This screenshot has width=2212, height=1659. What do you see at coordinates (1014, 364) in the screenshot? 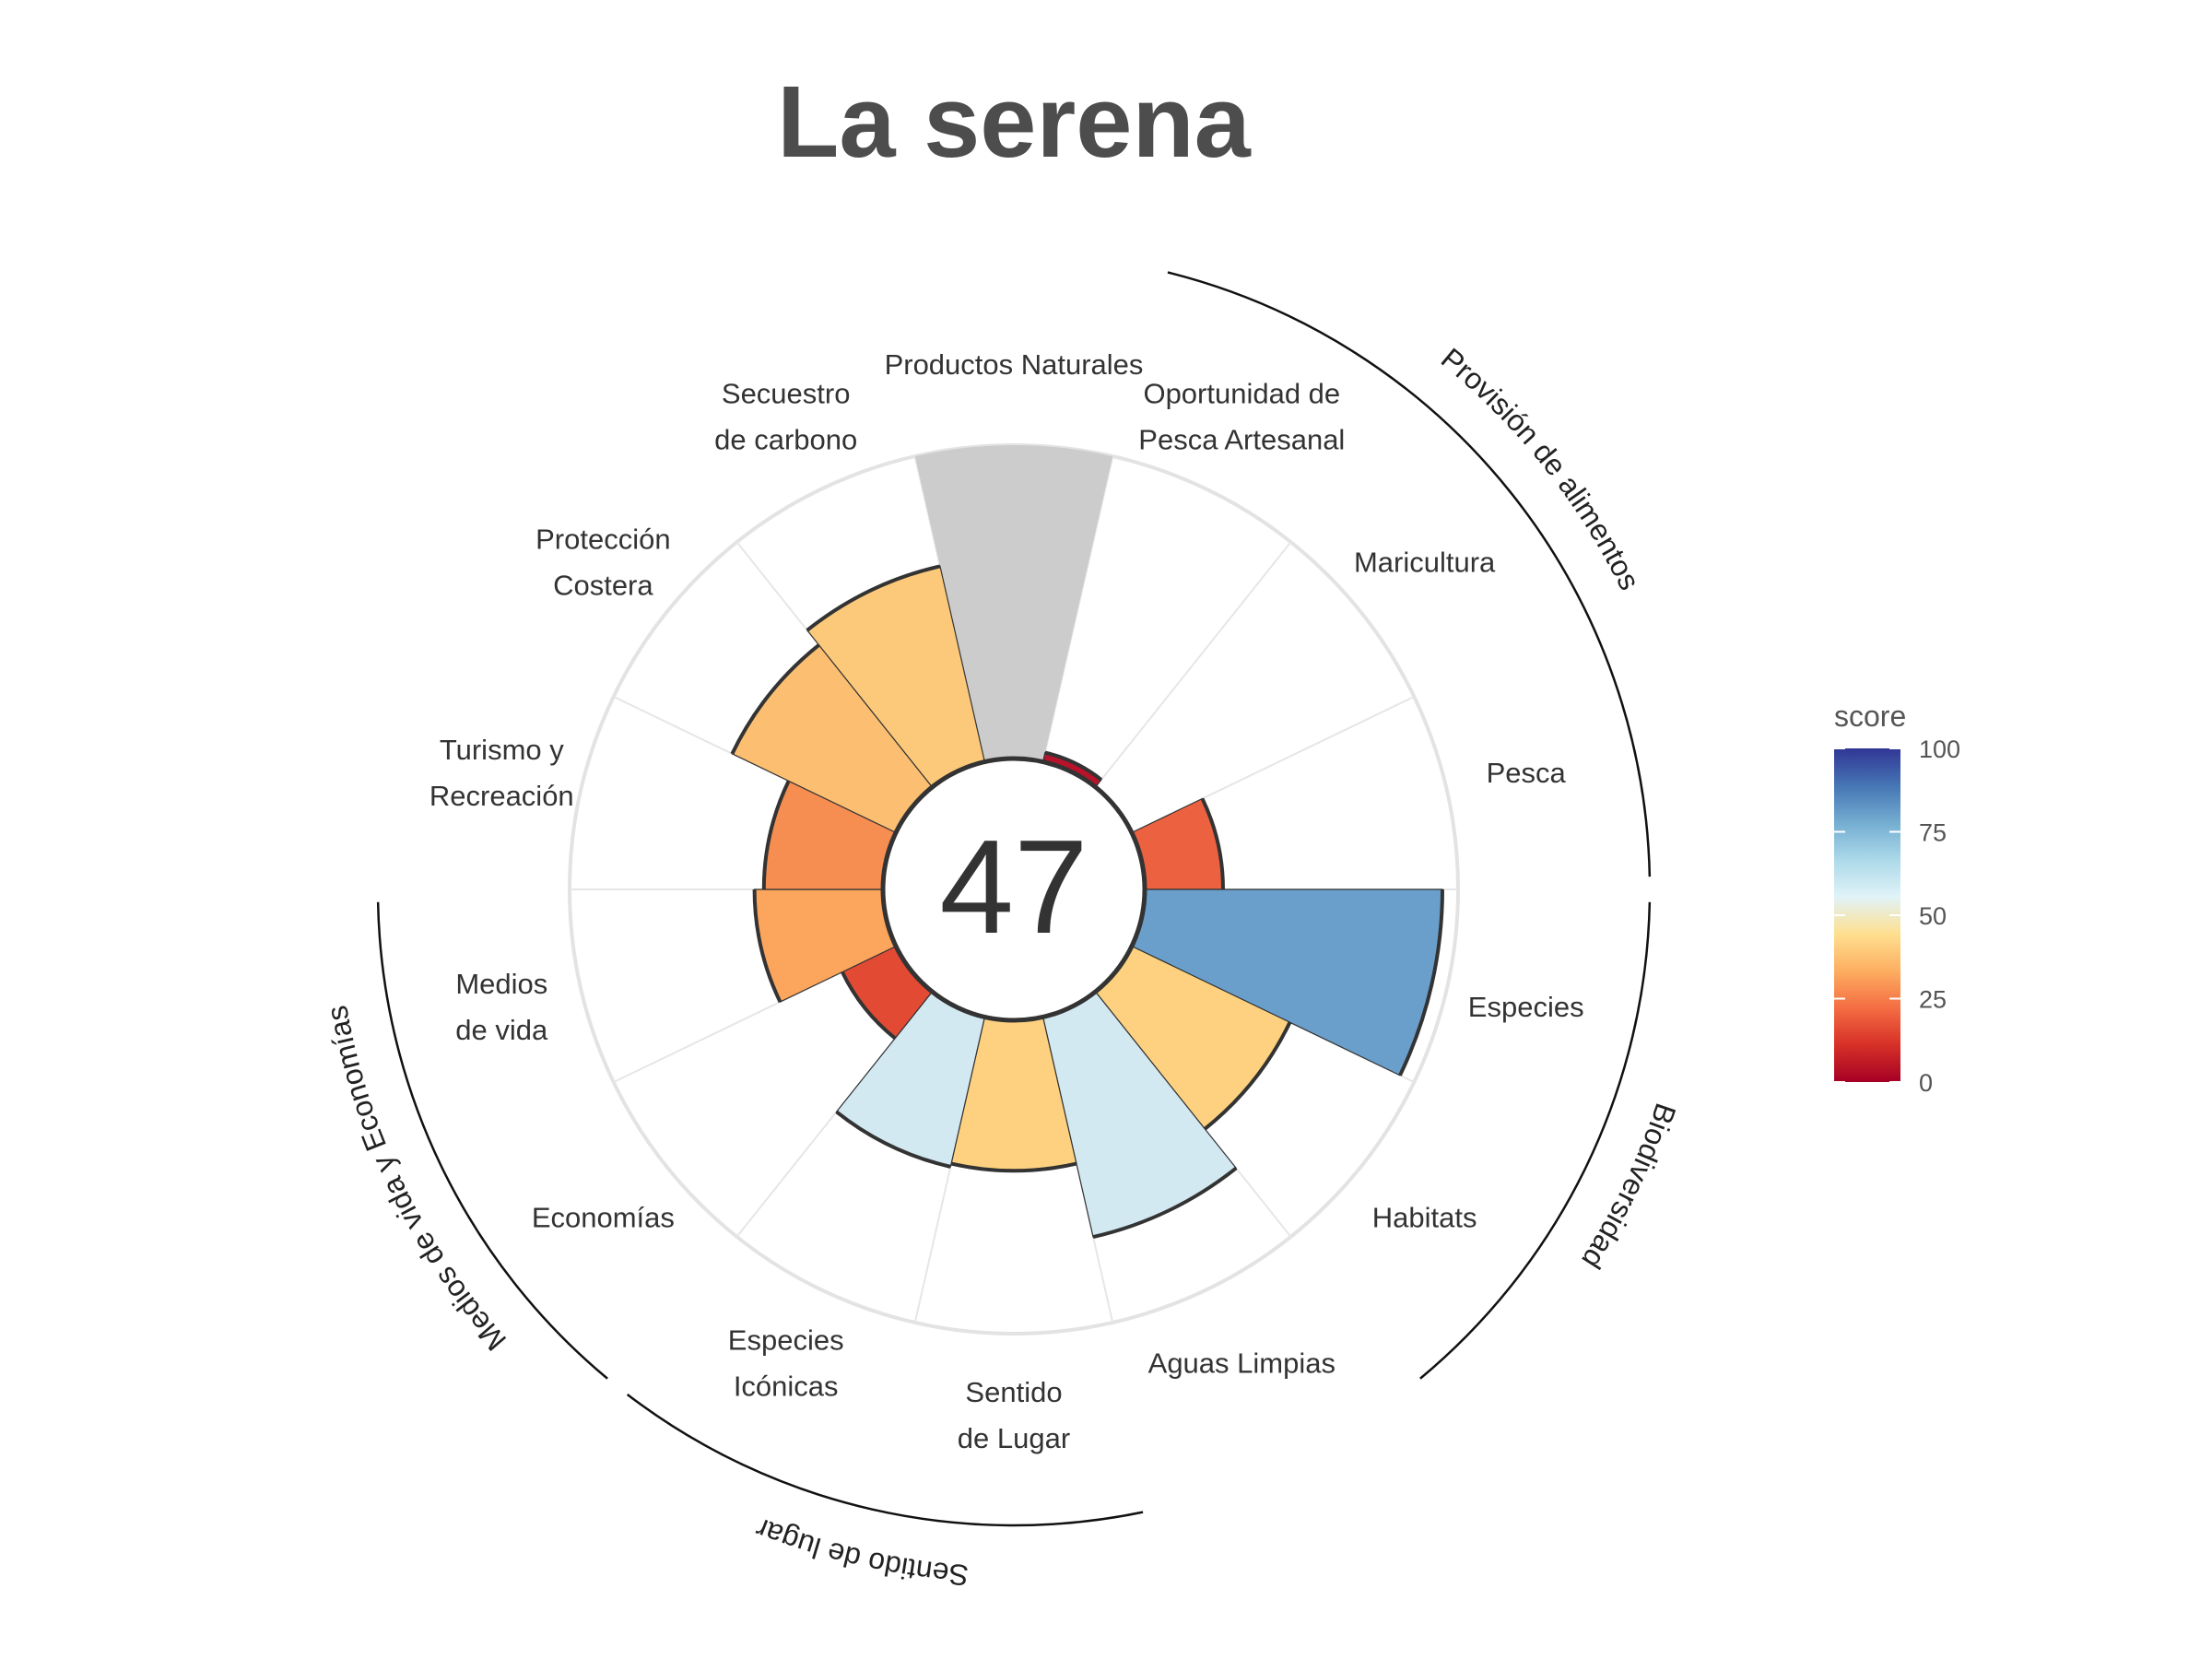
I see `petal-label: Productos Naturales` at bounding box center [1014, 364].